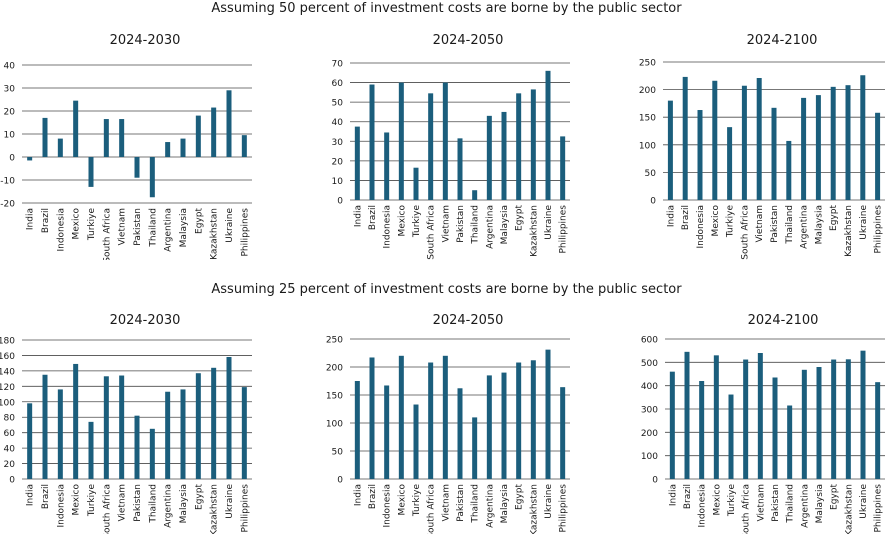  Describe the element at coordinates (122, 138) in the screenshot. I see `bar-vietnam` at that location.